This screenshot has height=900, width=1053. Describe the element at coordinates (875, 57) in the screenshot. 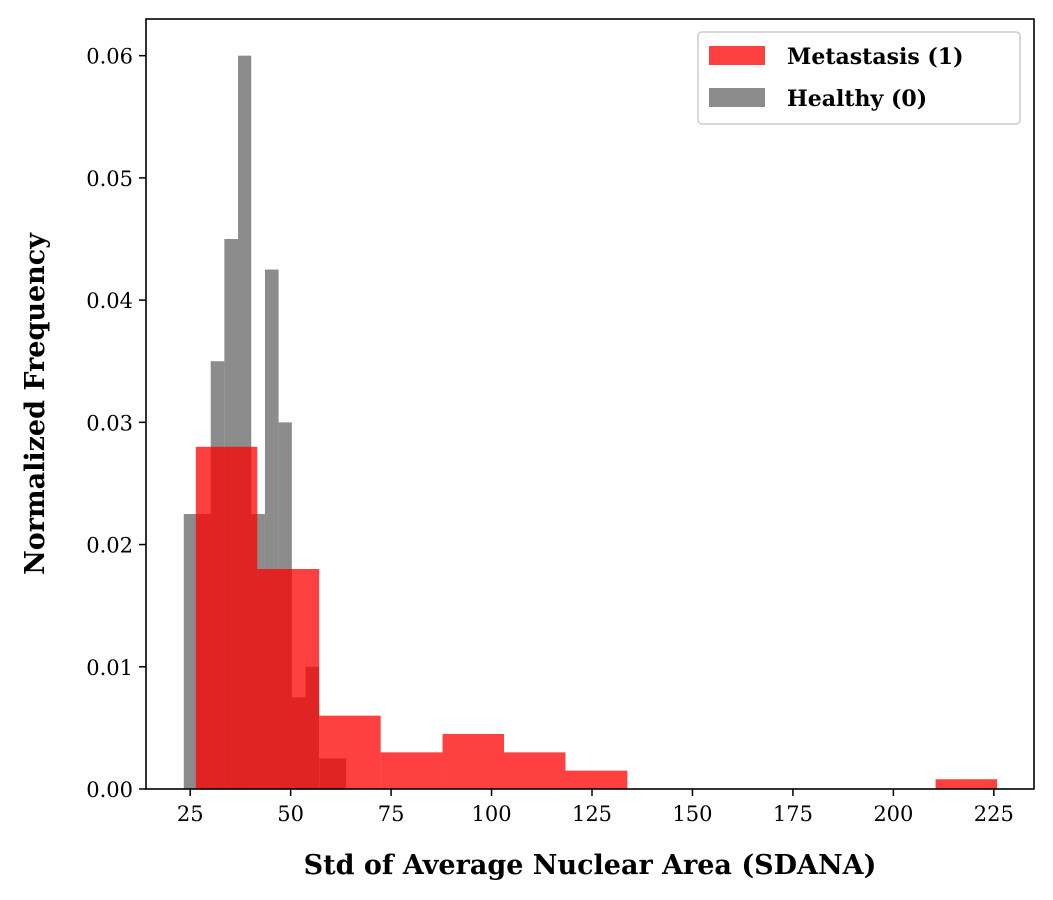

I see `legend-label-metastasis: Metastasis (1)` at that location.